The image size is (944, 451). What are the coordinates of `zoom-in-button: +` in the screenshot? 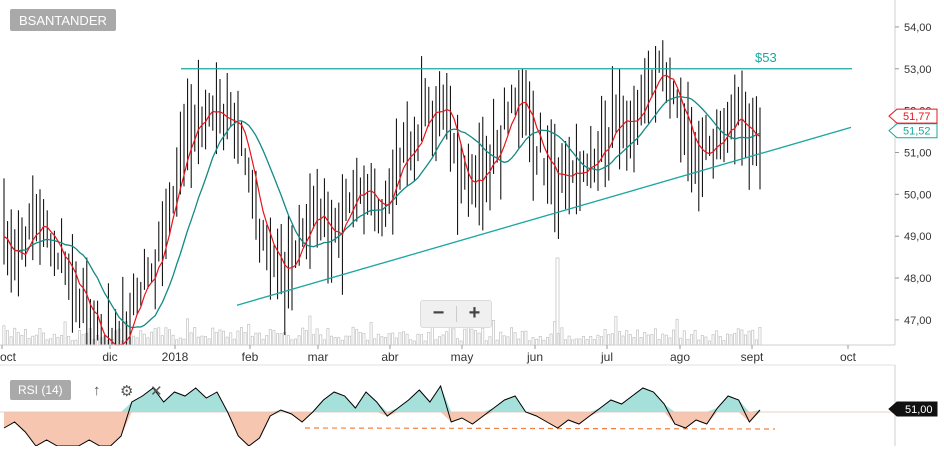 It's located at (474, 313).